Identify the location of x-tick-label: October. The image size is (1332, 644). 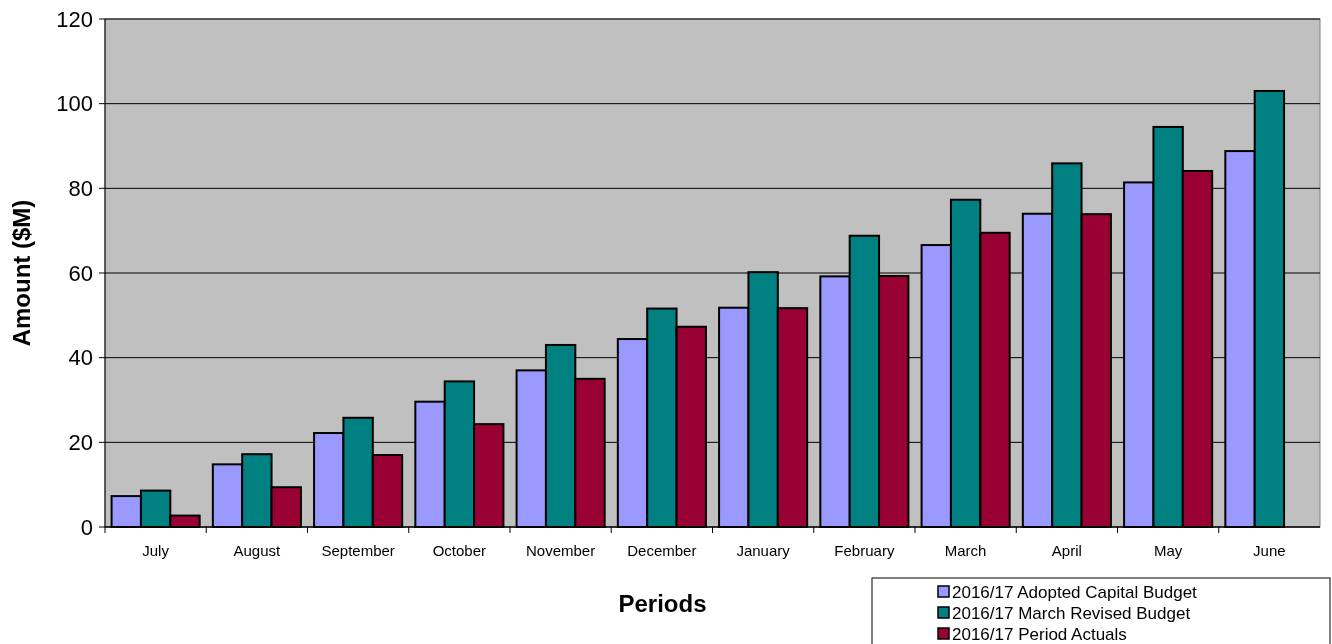
(459, 550).